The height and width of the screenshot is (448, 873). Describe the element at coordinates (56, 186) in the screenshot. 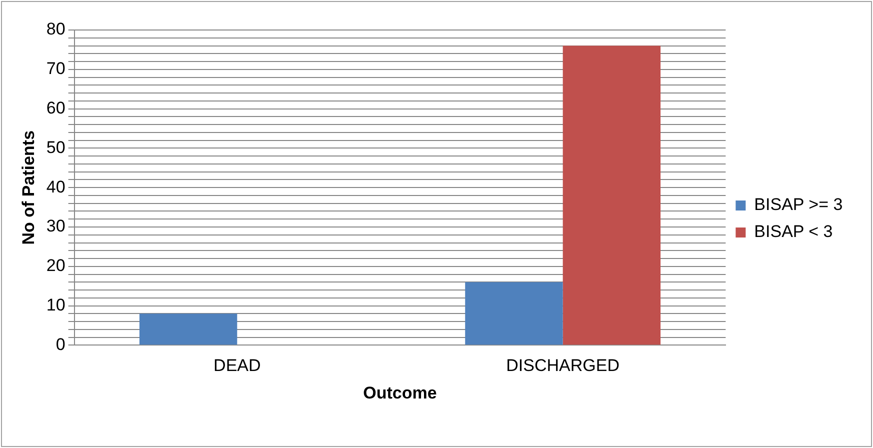

I see `y-tick-label: 40` at that location.